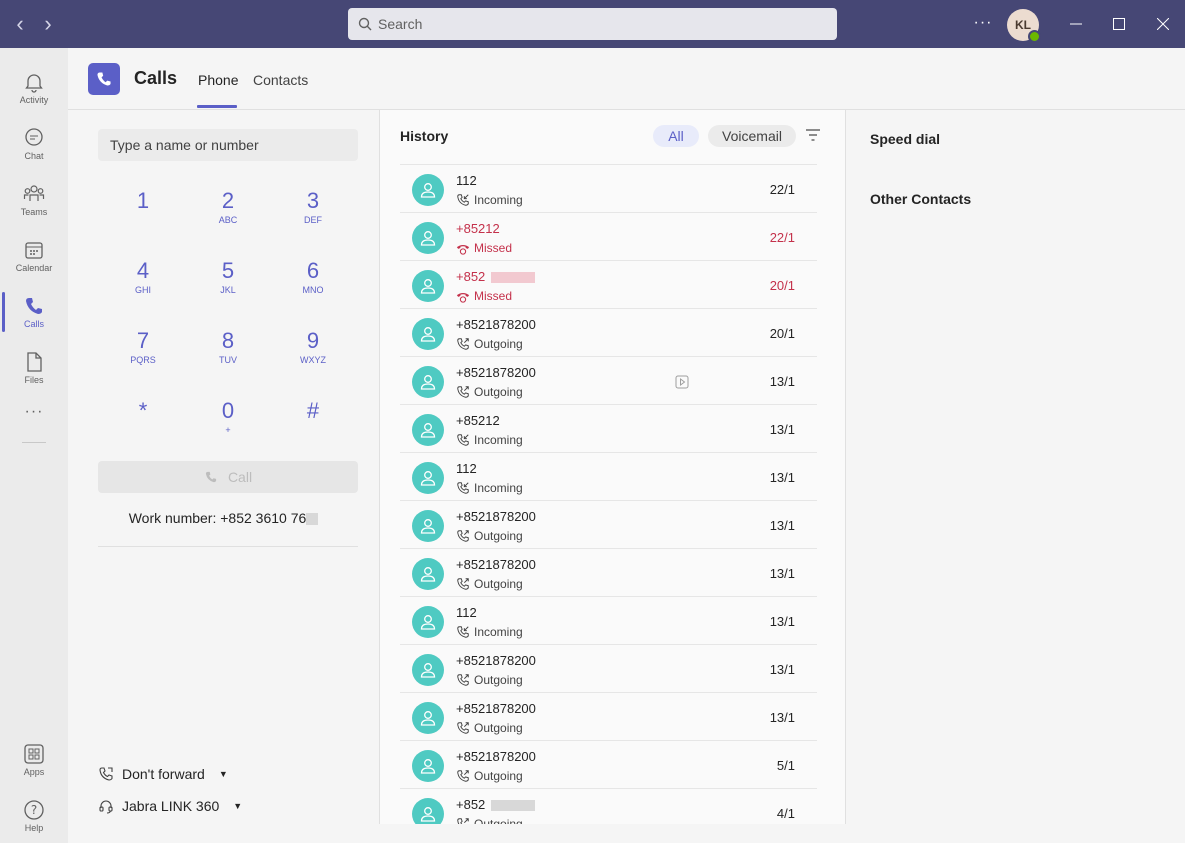 The image size is (1185, 843). What do you see at coordinates (592, 24) in the screenshot?
I see `search-input: Search` at bounding box center [592, 24].